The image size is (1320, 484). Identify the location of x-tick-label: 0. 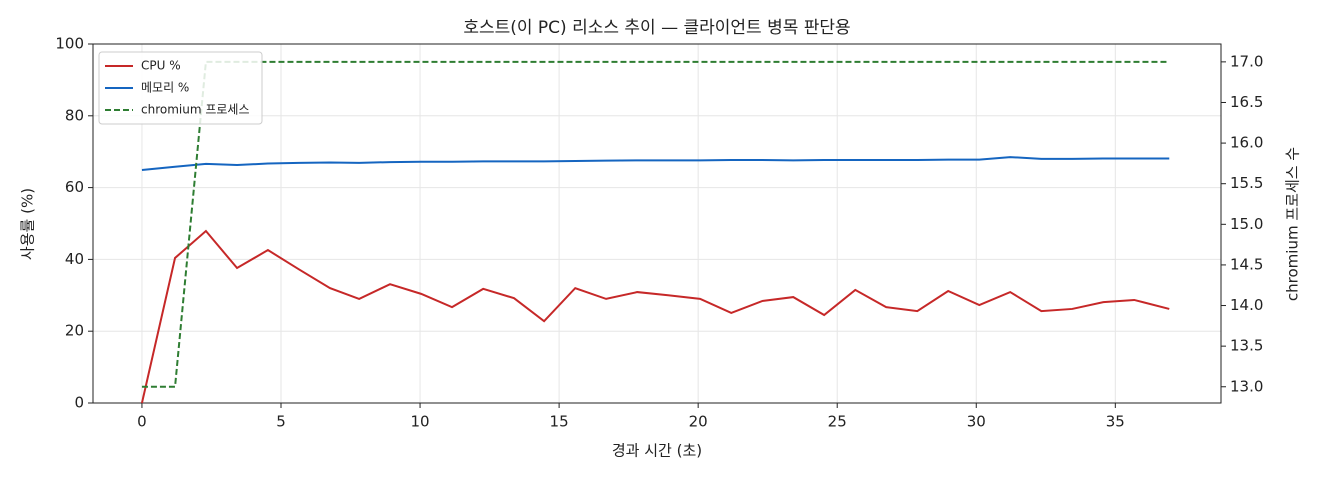
(142, 422).